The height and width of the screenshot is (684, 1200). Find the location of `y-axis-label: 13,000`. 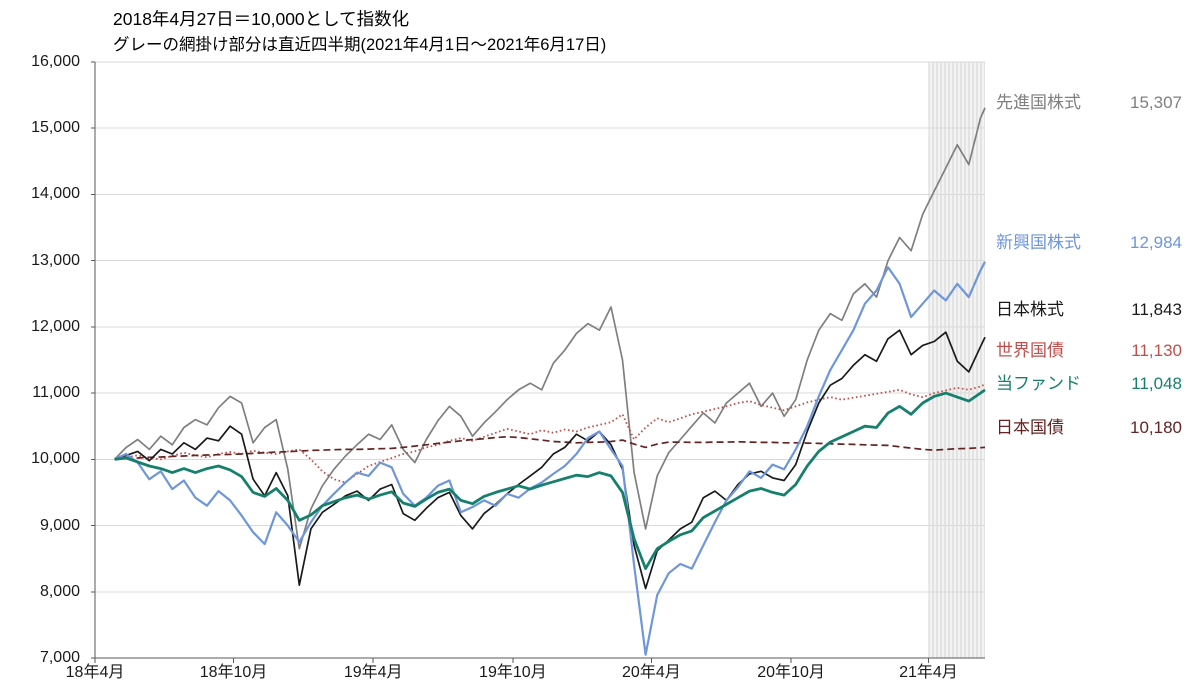

y-axis-label: 13,000 is located at coordinates (55, 260).